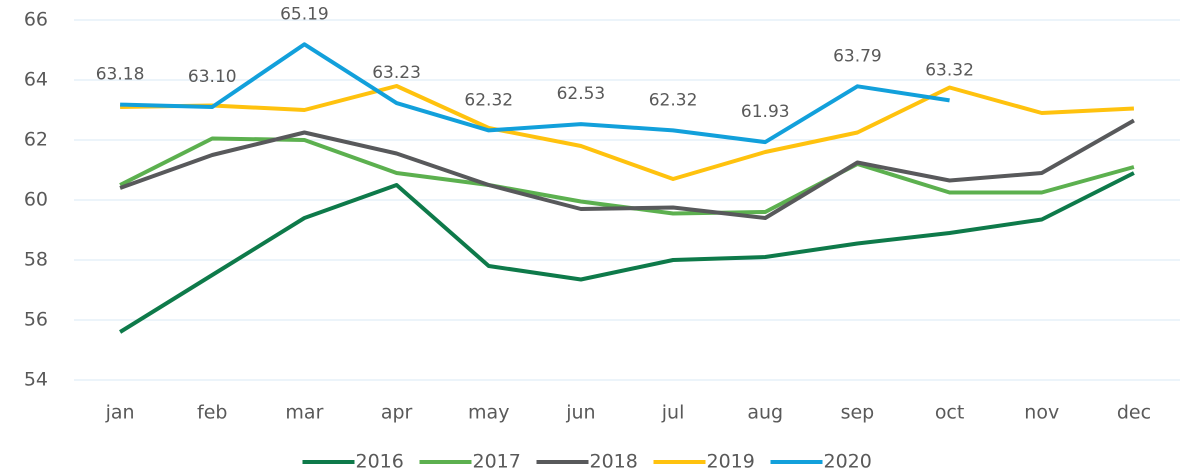 This screenshot has width=1180, height=475. Describe the element at coordinates (36, 80) in the screenshot. I see `y-tick-label: 64` at that location.